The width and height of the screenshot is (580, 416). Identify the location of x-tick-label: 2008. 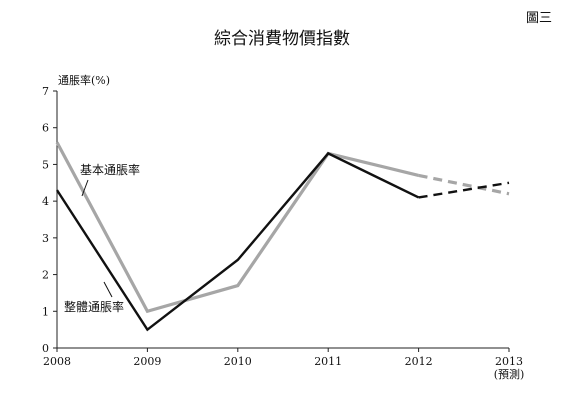
(57, 361).